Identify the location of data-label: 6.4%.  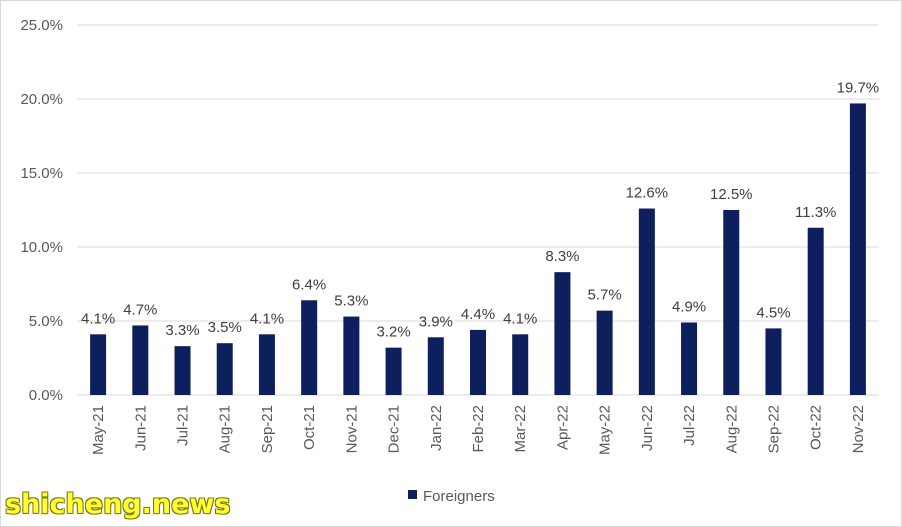
(309, 284).